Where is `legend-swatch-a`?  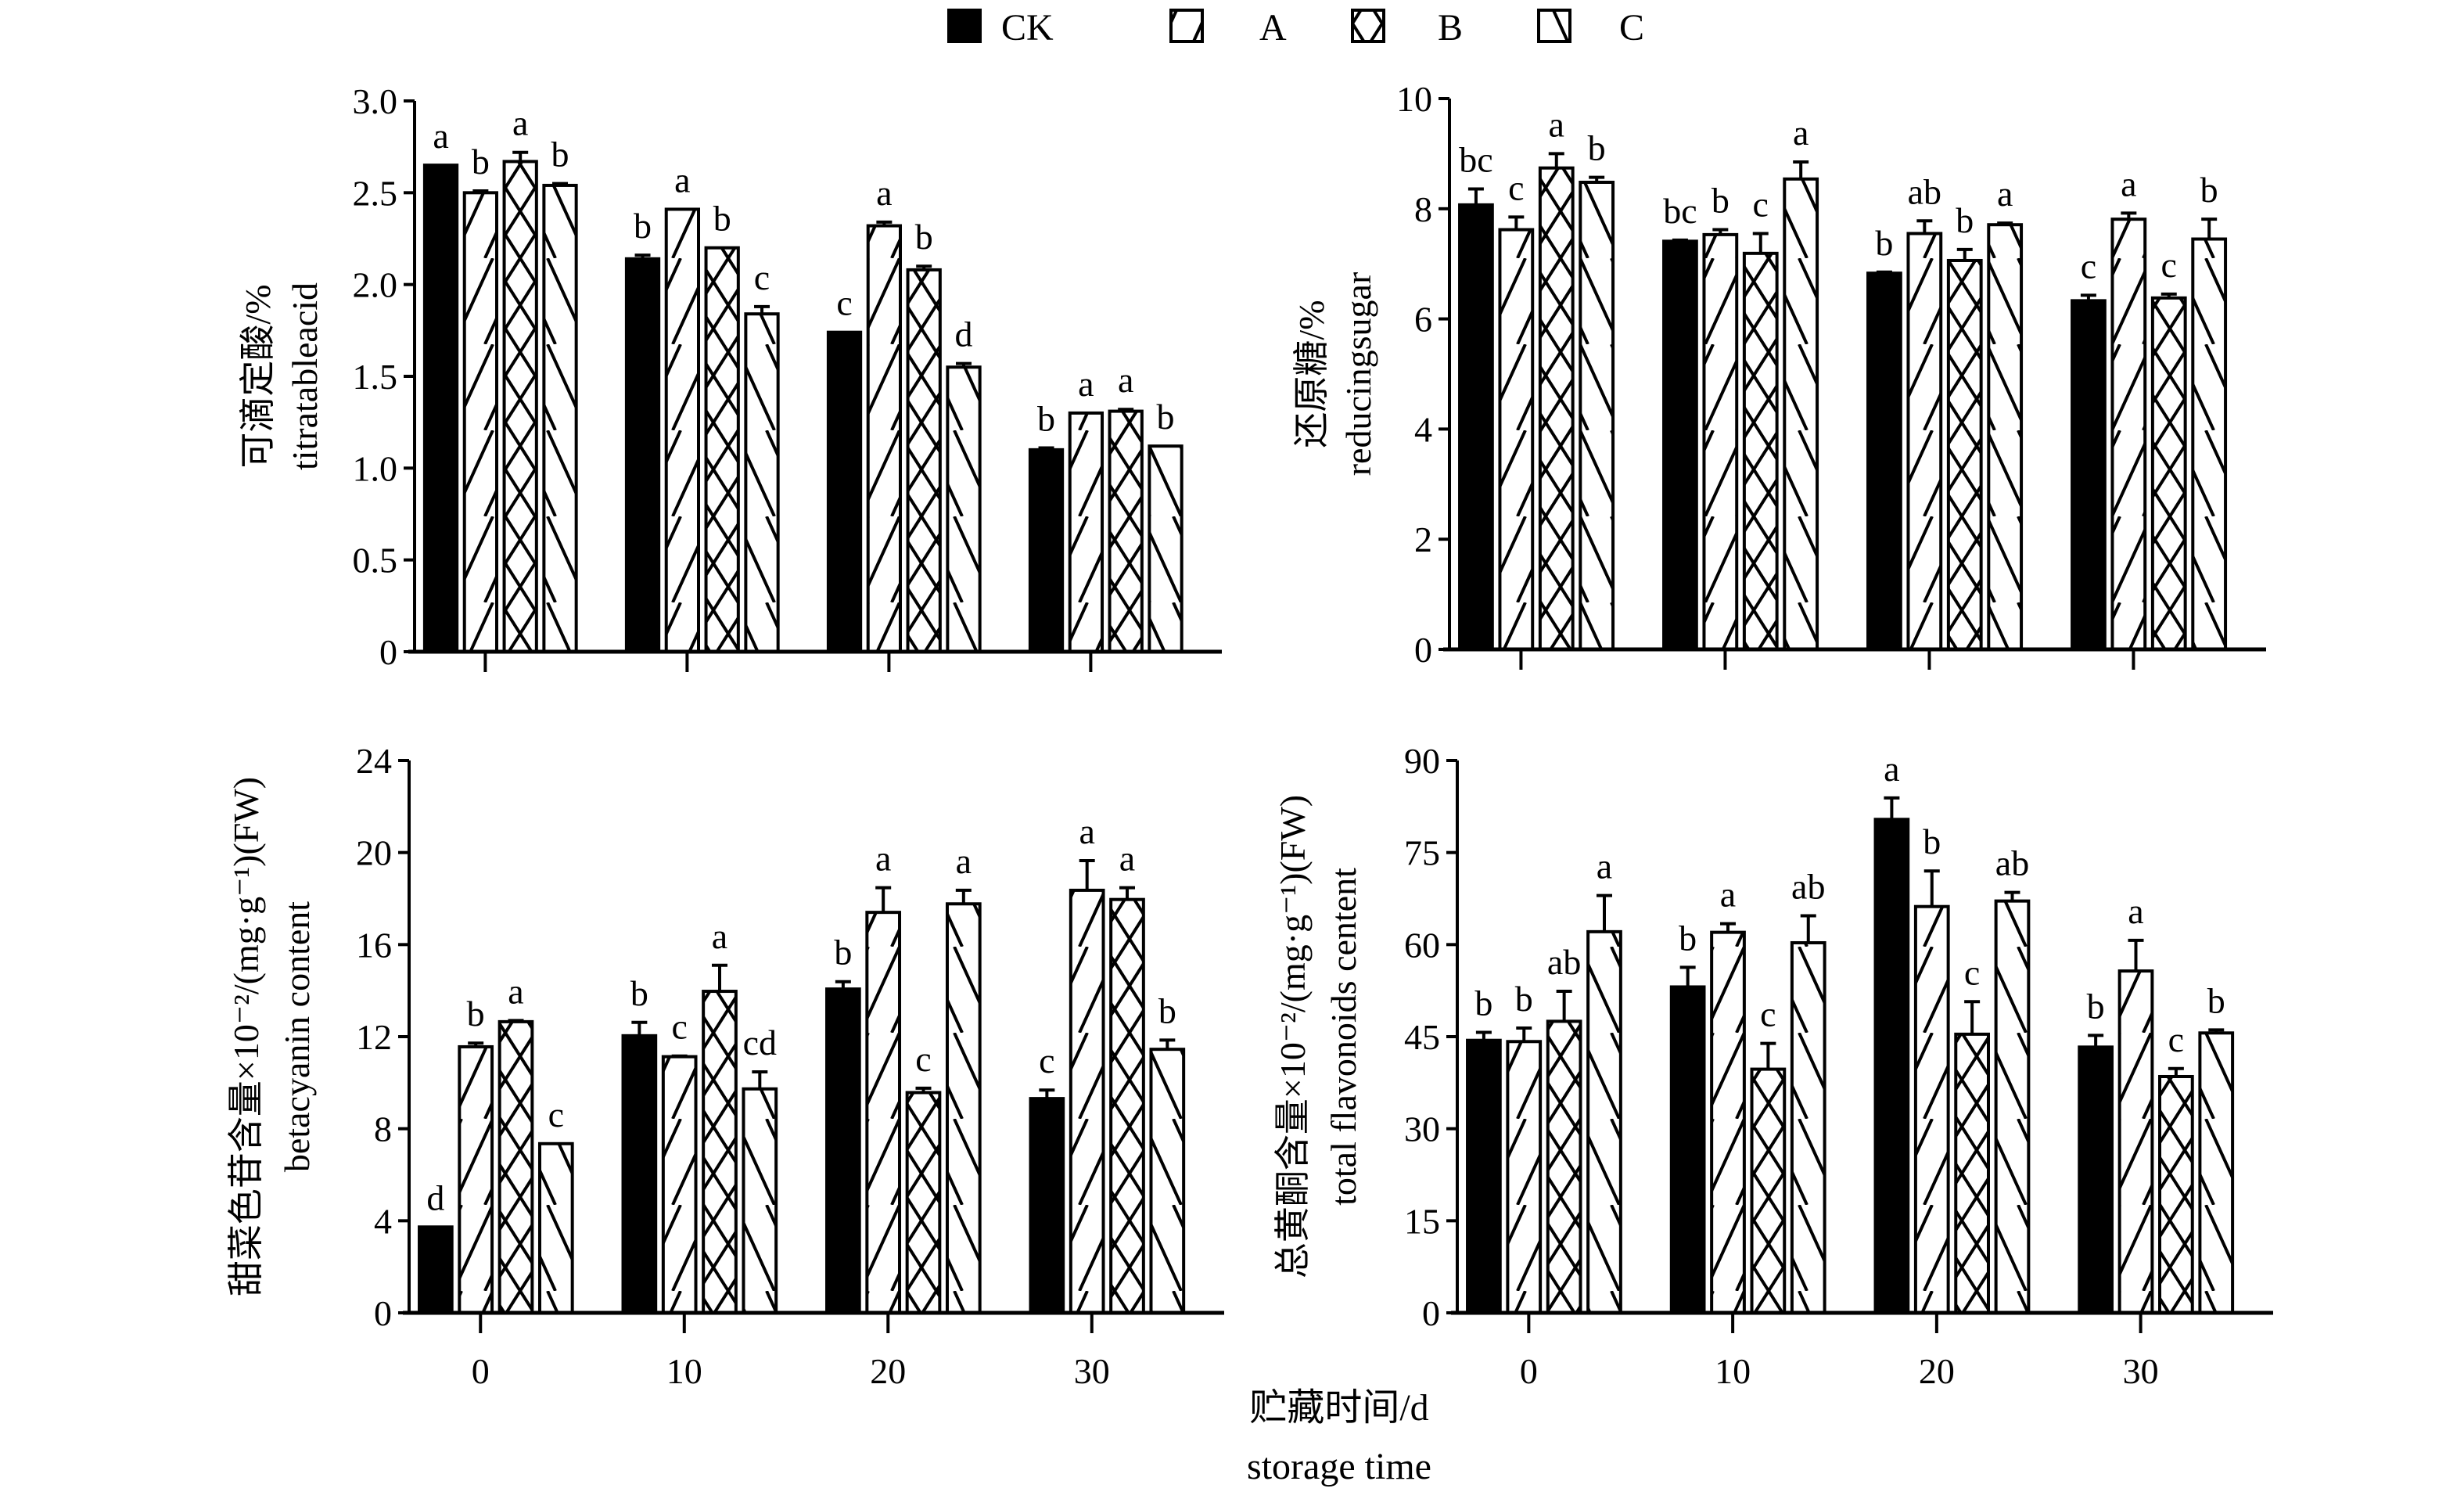 legend-swatch-a is located at coordinates (1186, 26).